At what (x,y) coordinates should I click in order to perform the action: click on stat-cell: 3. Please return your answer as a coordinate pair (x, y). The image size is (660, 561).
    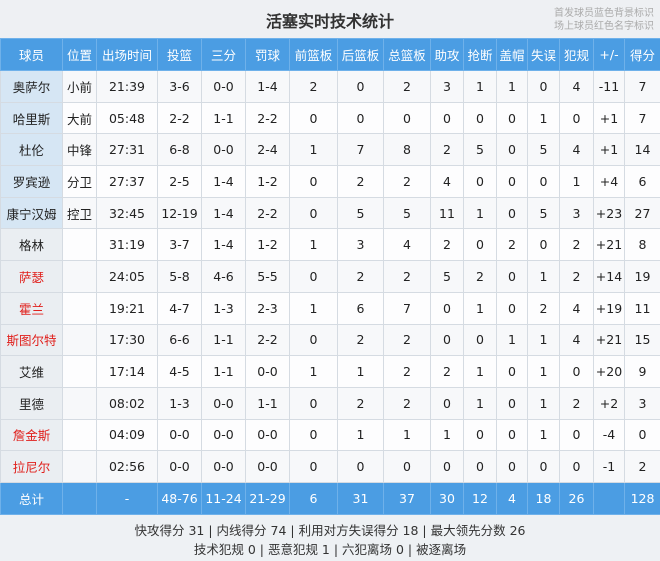
    Looking at the image, I should click on (576, 213).